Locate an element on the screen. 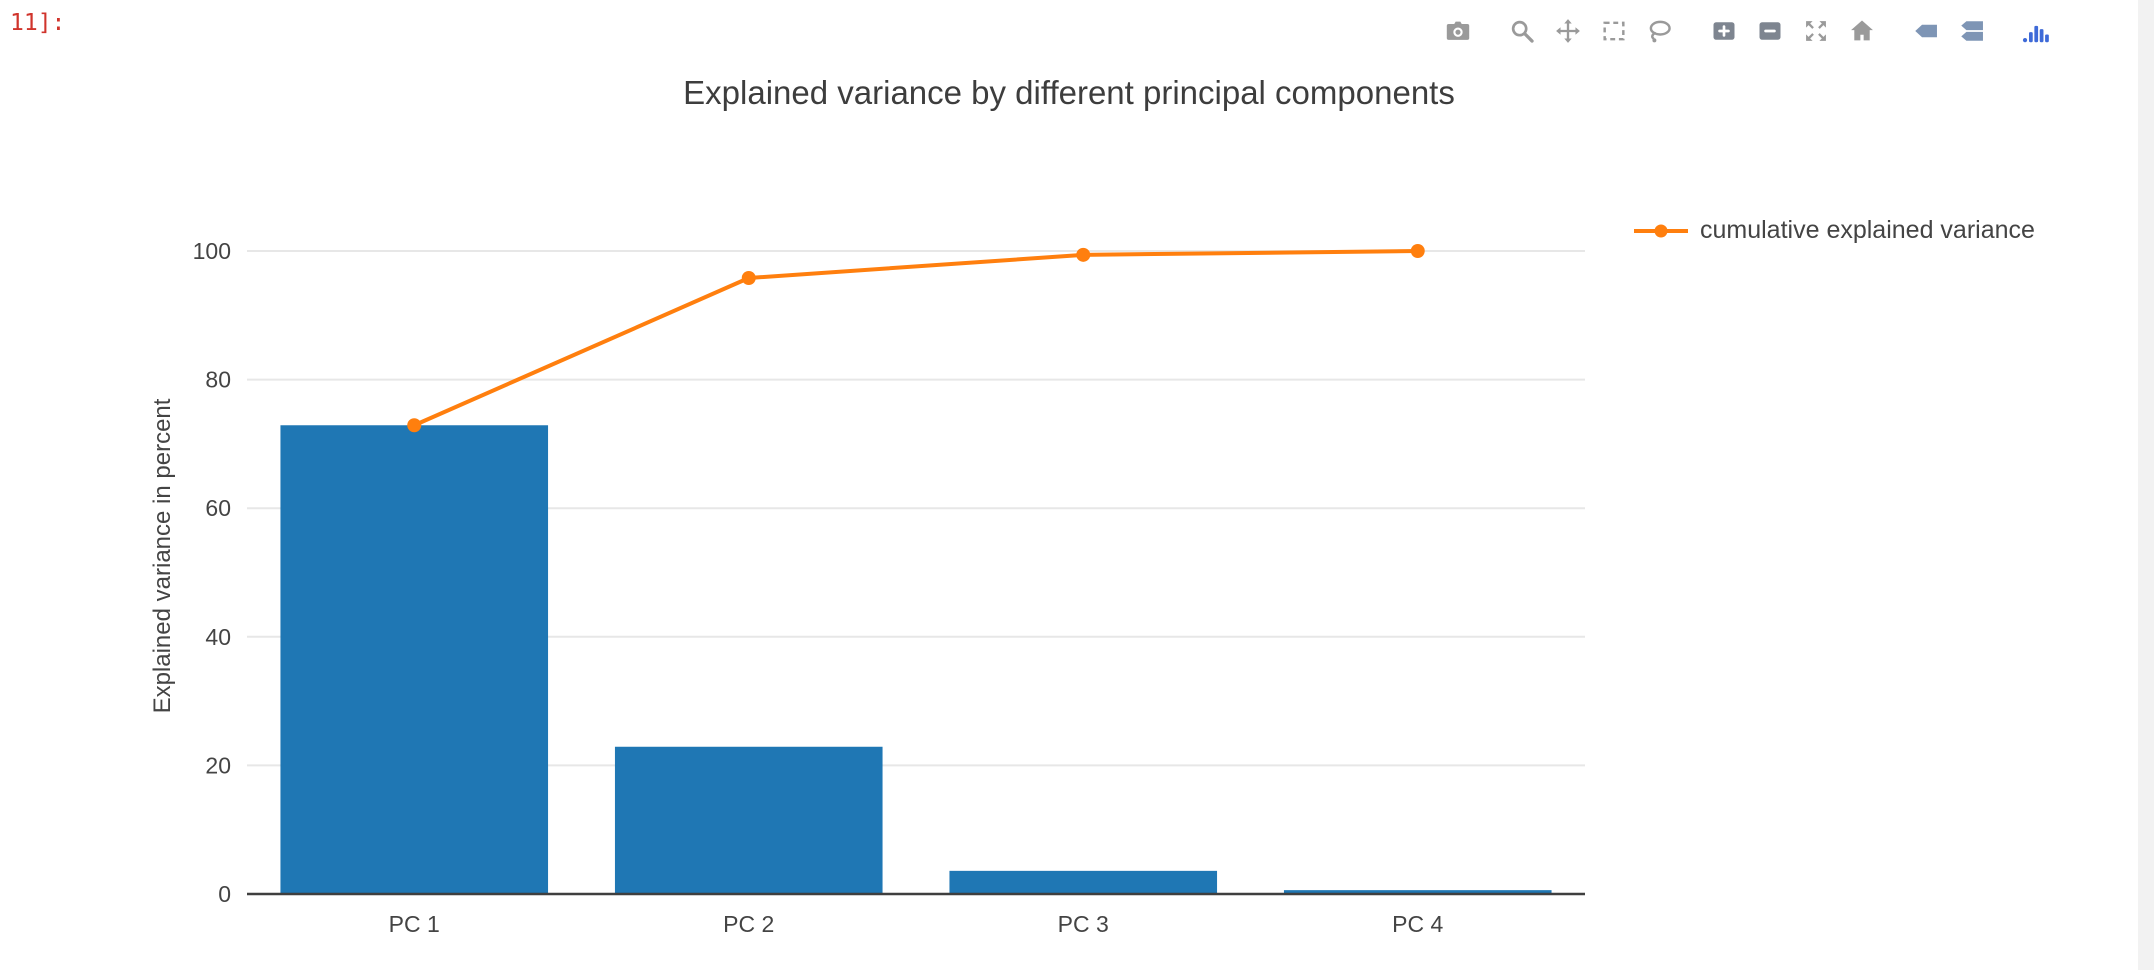  legend-item: cumulative explained variance is located at coordinates (1833, 230).